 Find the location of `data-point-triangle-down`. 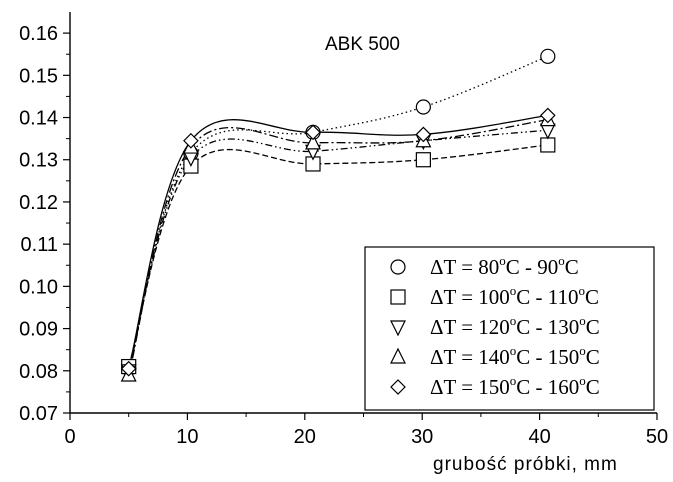

data-point-triangle-down is located at coordinates (547, 131).